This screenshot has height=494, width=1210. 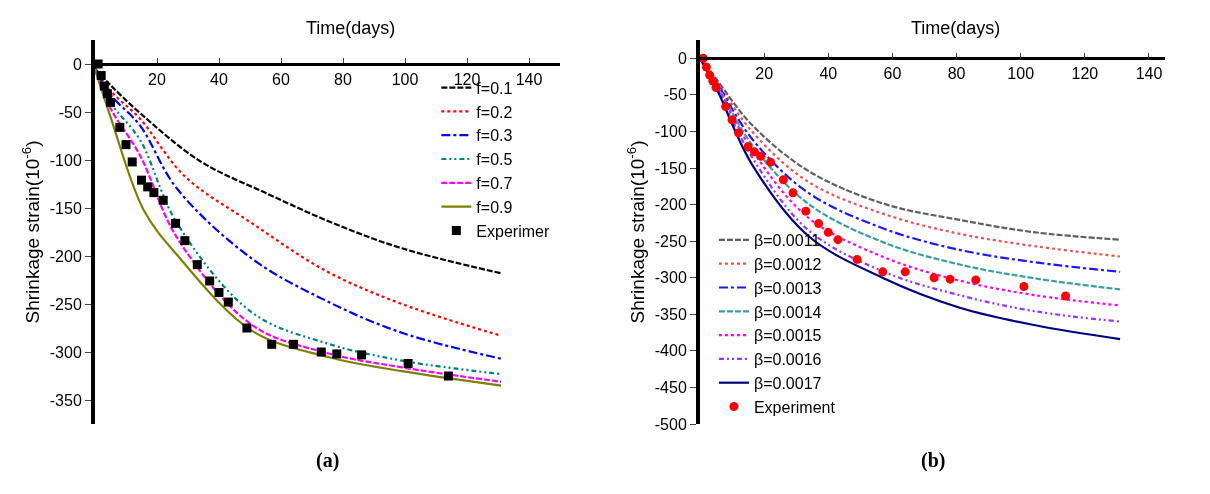 What do you see at coordinates (513, 231) in the screenshot?
I see `legend-label: Experimer` at bounding box center [513, 231].